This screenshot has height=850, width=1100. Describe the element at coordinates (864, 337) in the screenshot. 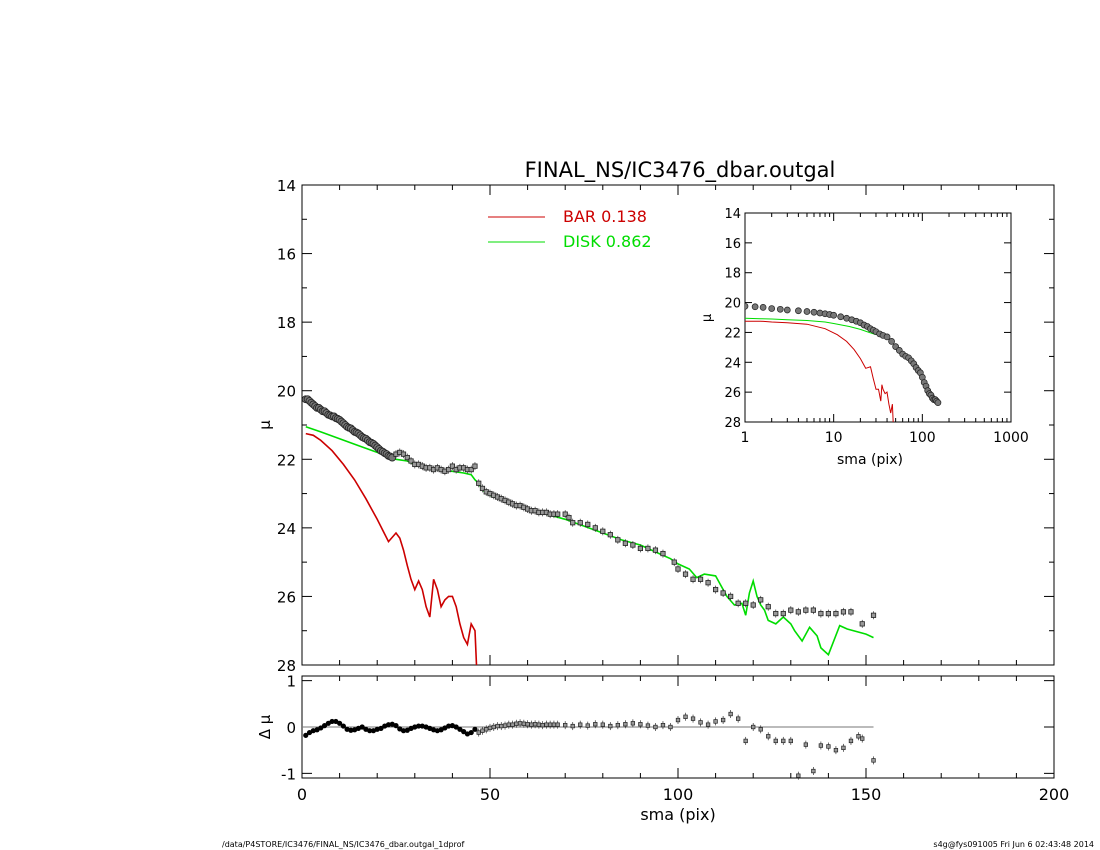

I see `inset-plot: 14 16 18 20 22 24 26 281 10 100 1000 sma (pix) μ` at that location.